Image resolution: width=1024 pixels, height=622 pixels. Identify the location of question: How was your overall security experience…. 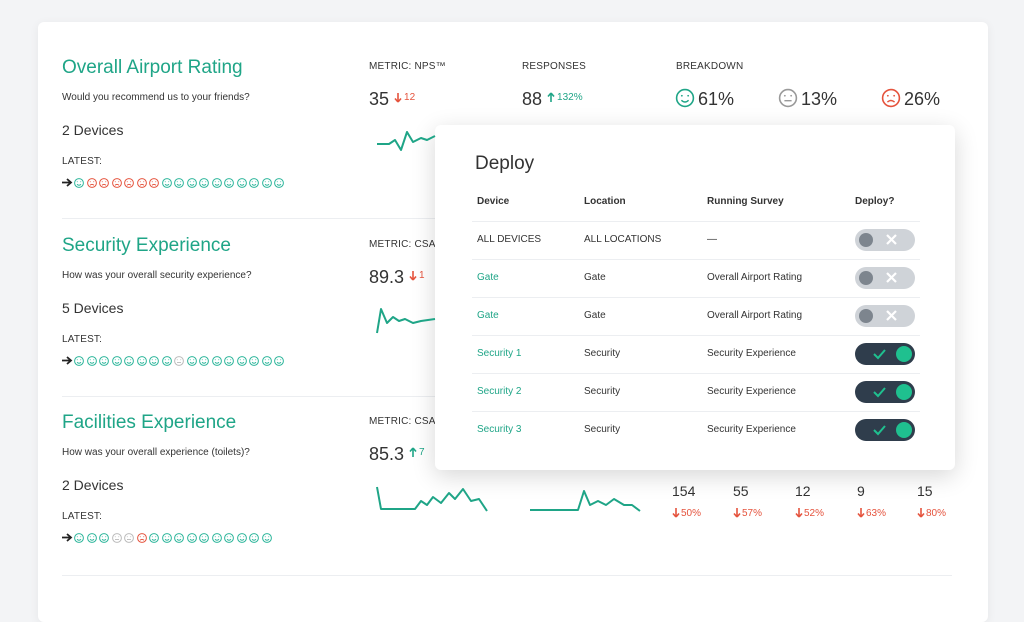
(157, 275).